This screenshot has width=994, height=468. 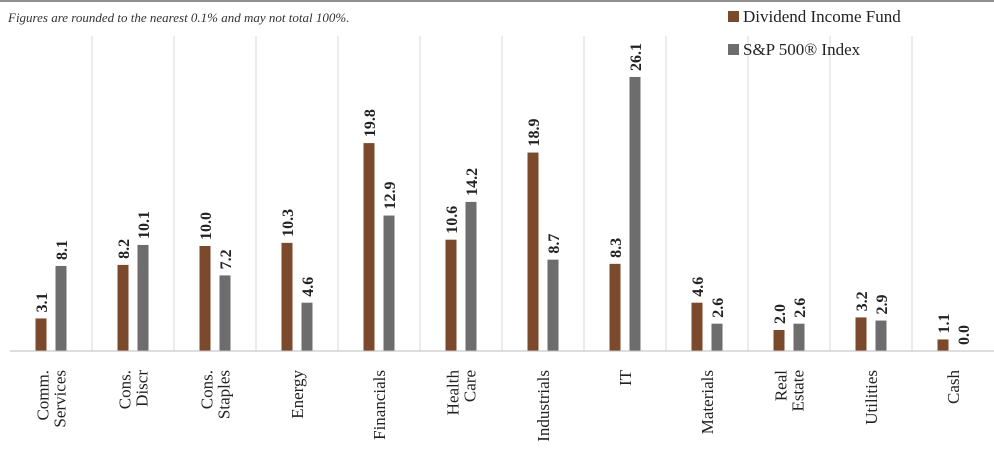 What do you see at coordinates (206, 226) in the screenshot?
I see `fund-value-label: 10.0` at bounding box center [206, 226].